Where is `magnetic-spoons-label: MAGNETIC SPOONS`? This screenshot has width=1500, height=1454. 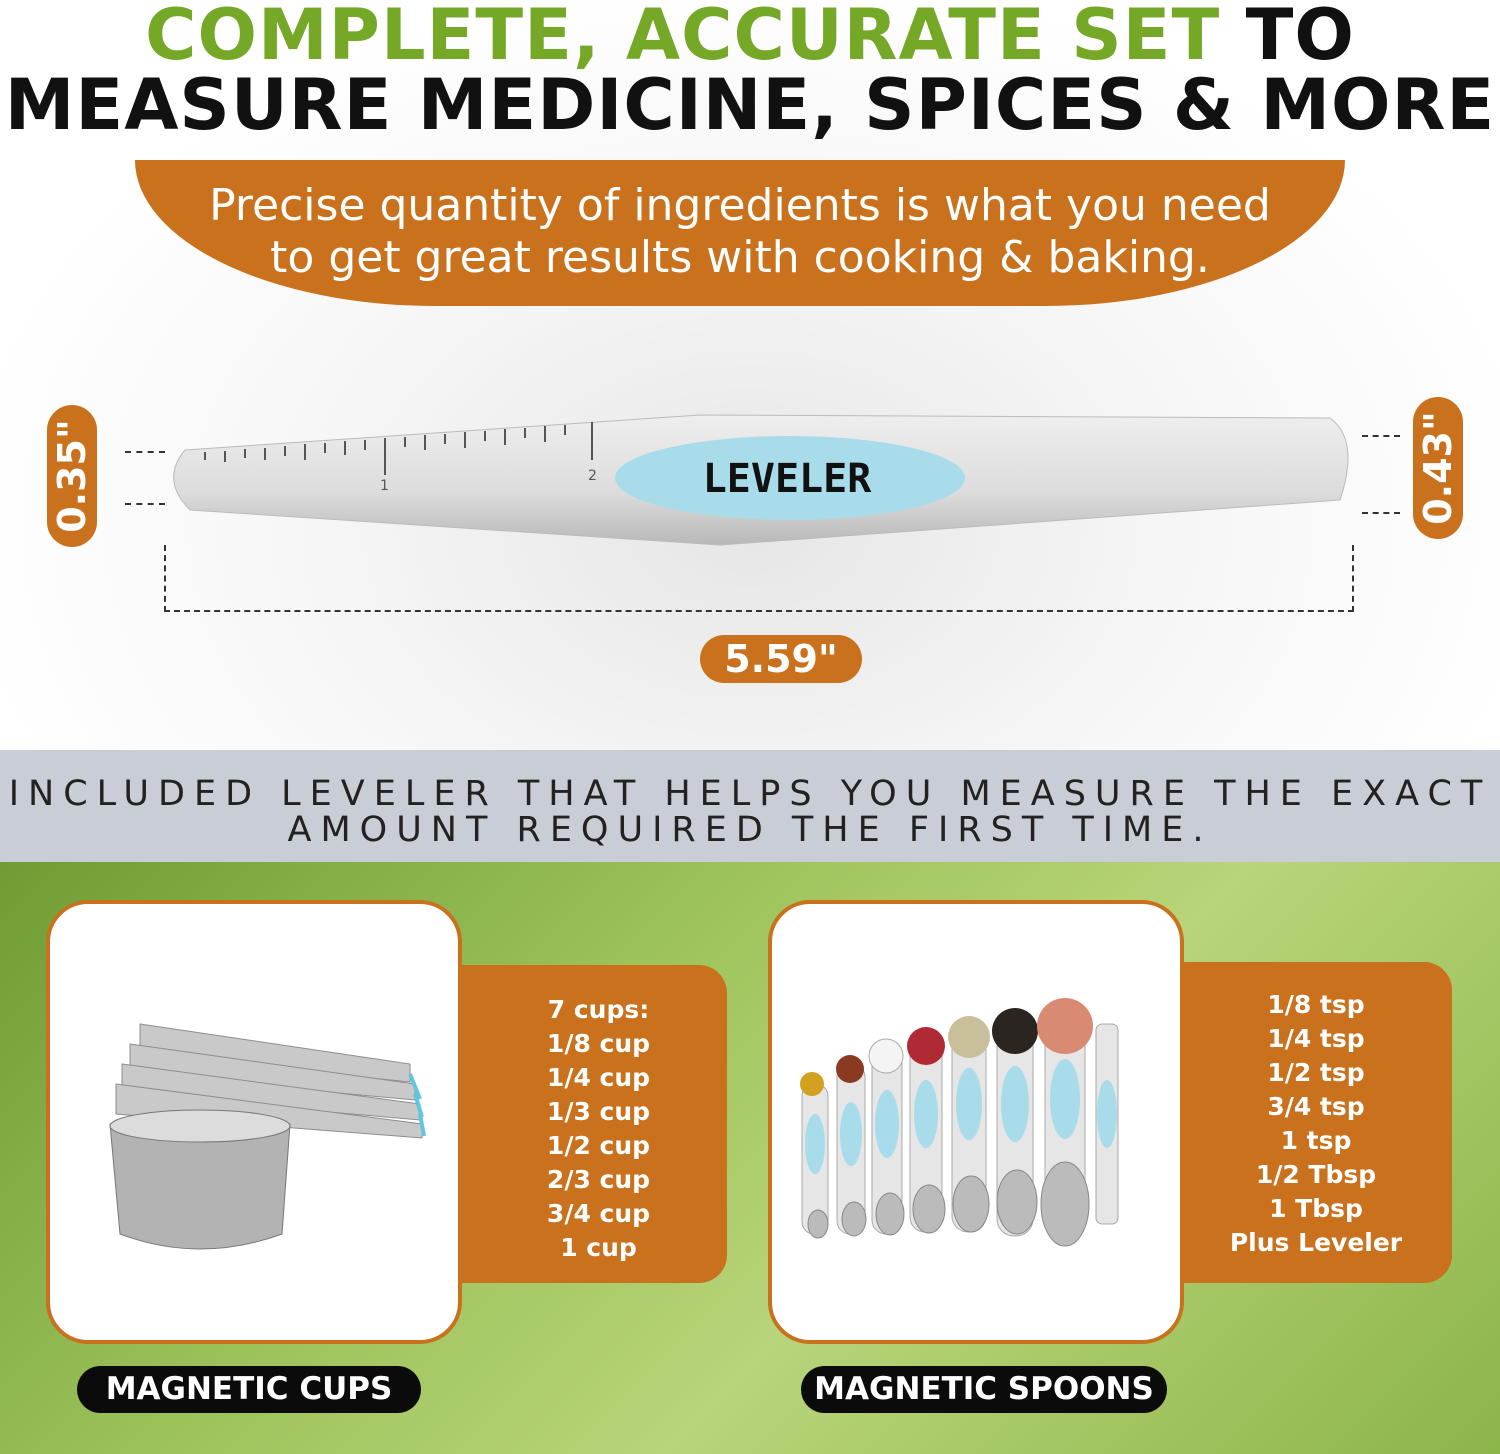 magnetic-spoons-label: MAGNETIC SPOONS is located at coordinates (984, 1389).